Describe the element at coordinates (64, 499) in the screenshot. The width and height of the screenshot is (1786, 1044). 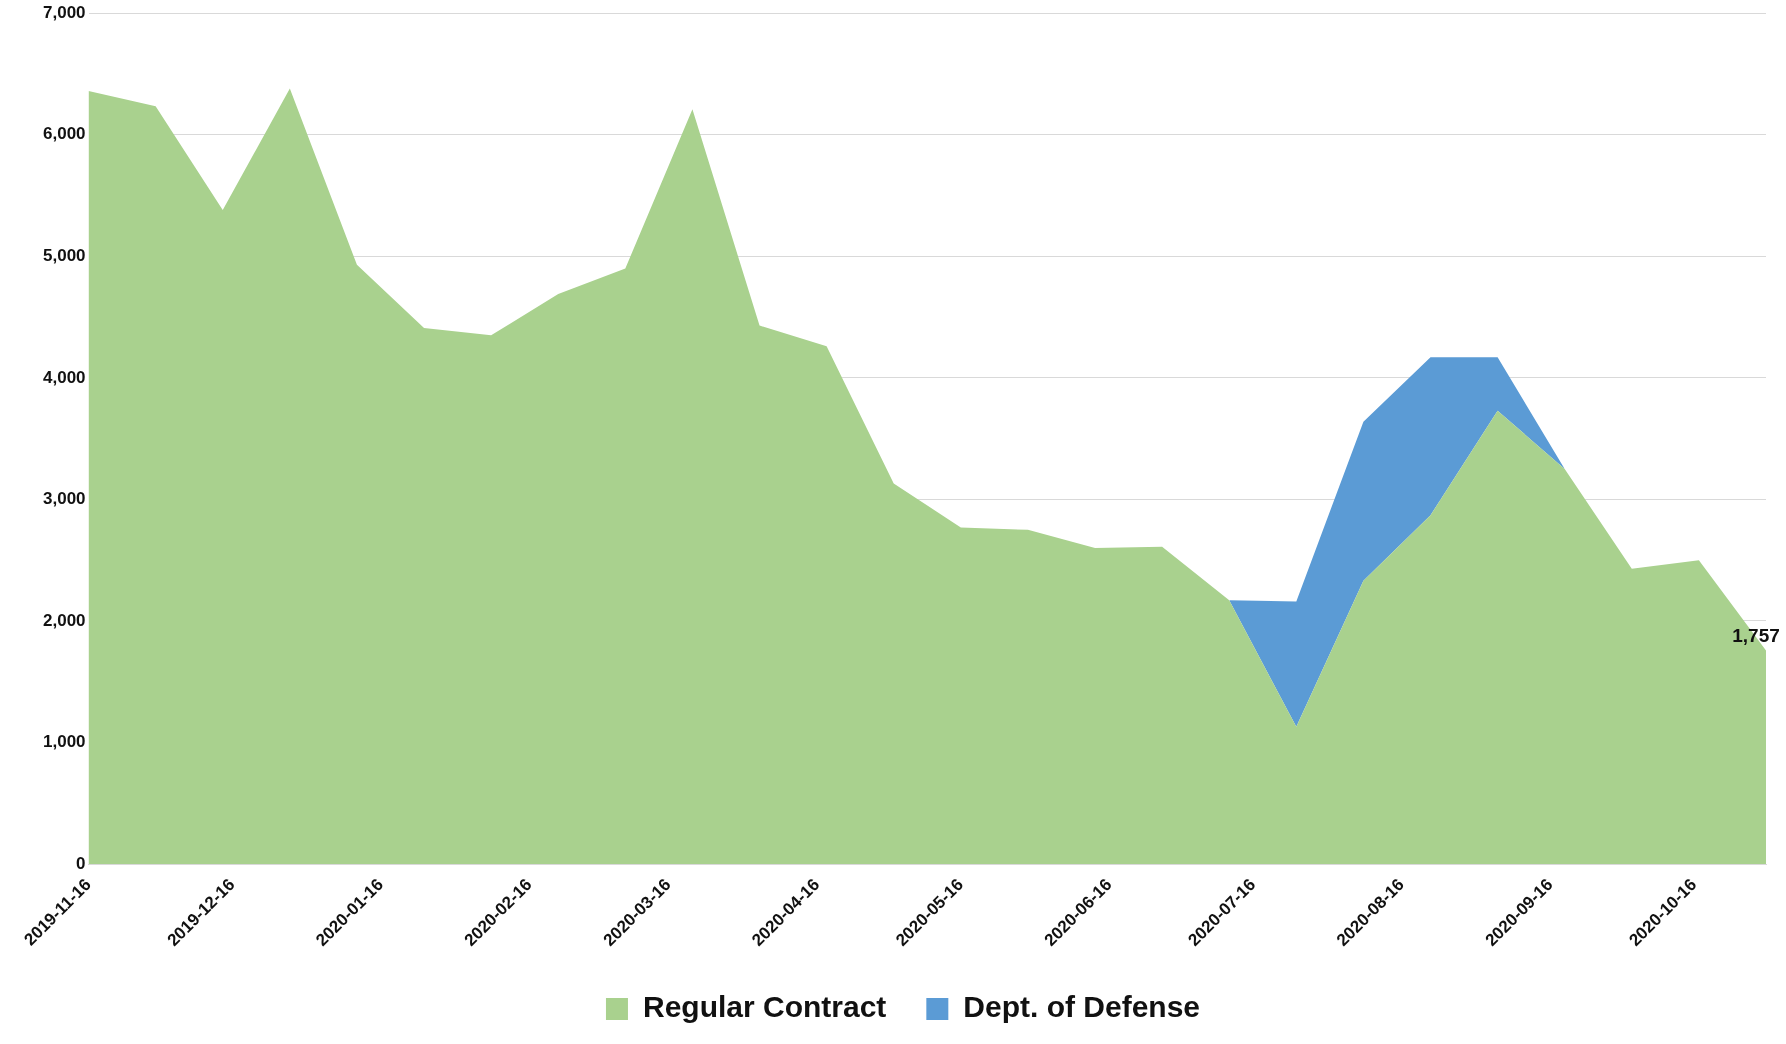
I see `y-tick-label: 3,000` at that location.